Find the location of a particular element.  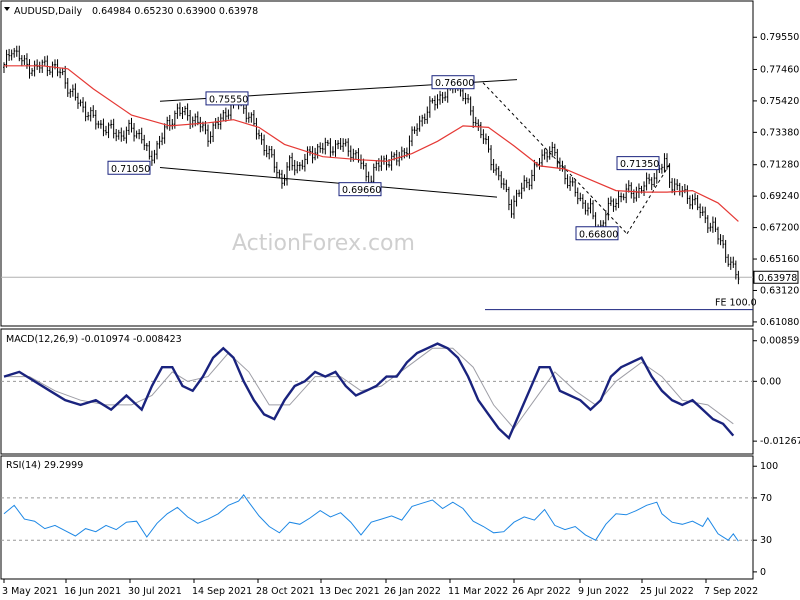

annotation-label: 0.75550 is located at coordinates (228, 99).